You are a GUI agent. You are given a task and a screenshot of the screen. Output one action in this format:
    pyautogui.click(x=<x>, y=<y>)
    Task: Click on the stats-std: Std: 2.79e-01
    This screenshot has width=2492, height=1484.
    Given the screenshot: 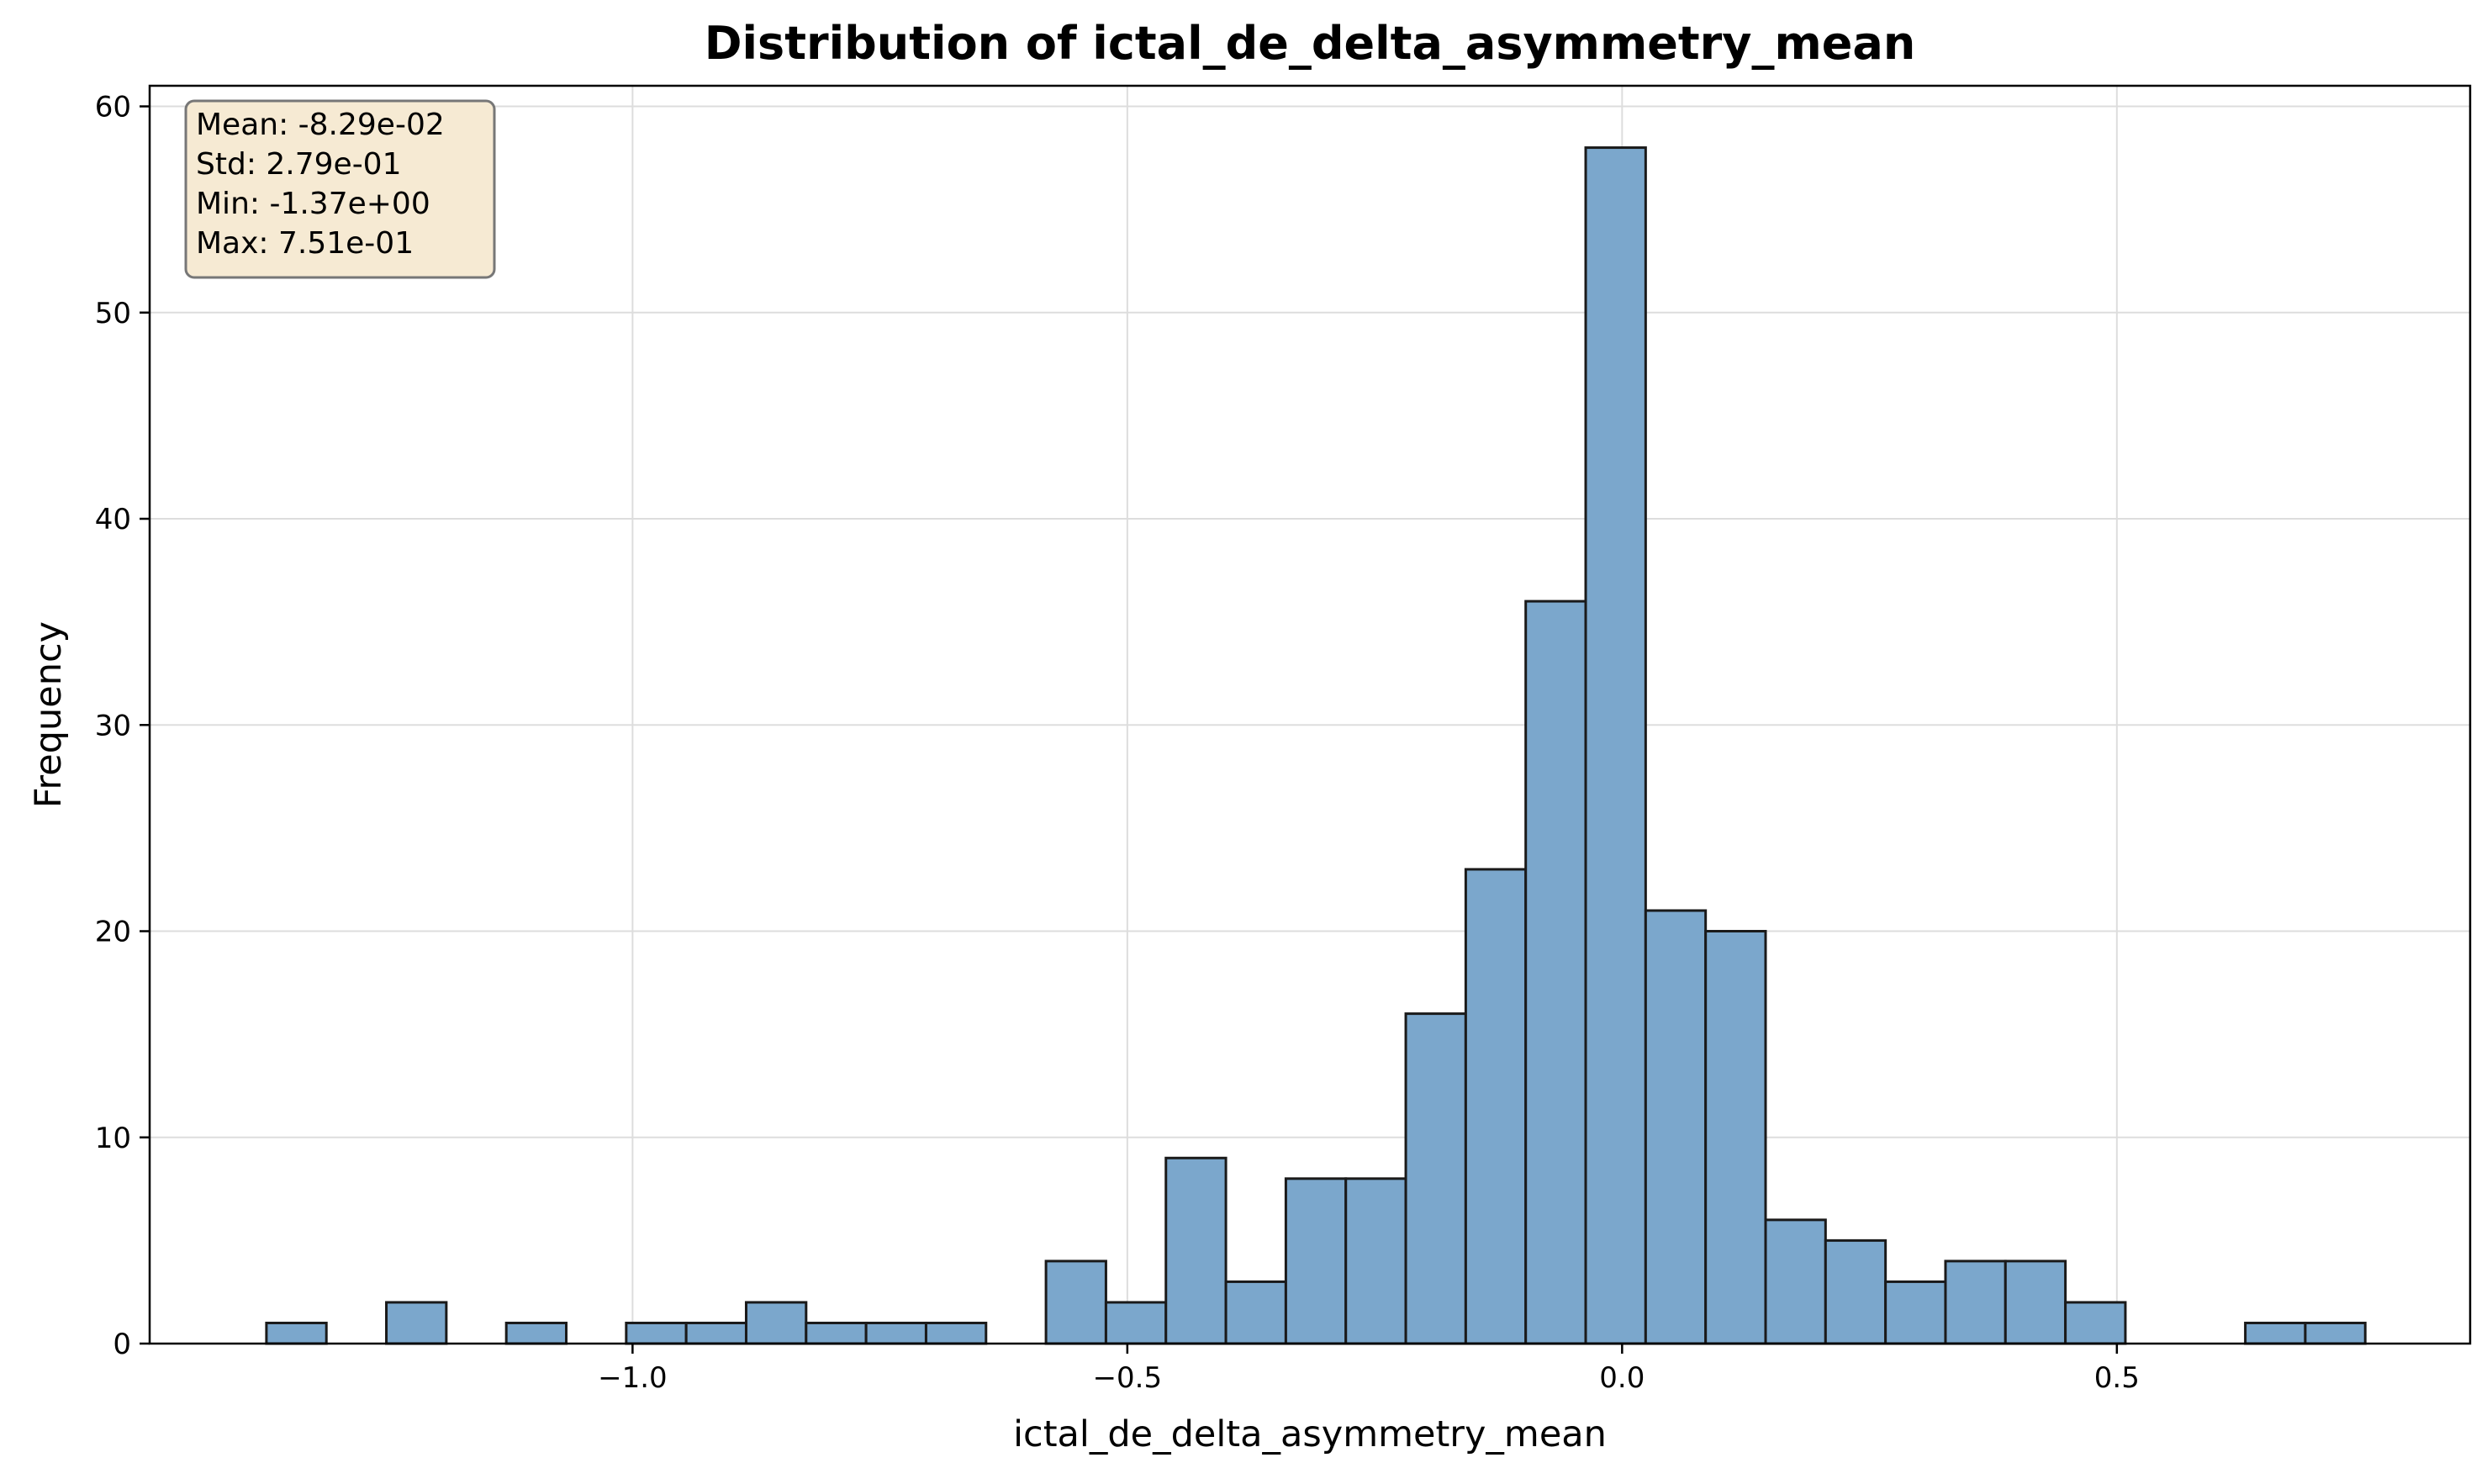 What is the action you would take?
    pyautogui.click(x=299, y=164)
    